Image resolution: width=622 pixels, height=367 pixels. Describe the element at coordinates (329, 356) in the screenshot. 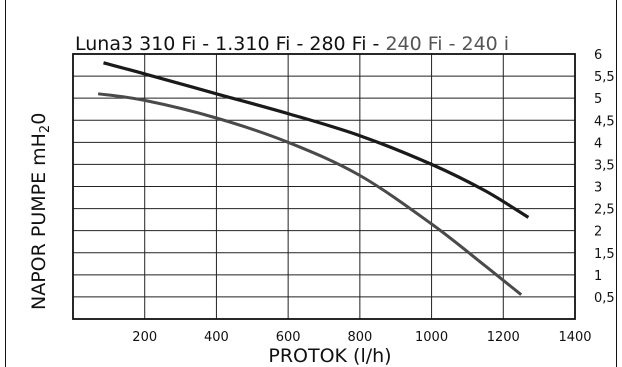

I see `x-axis-label: PROTOK (l/h)` at that location.